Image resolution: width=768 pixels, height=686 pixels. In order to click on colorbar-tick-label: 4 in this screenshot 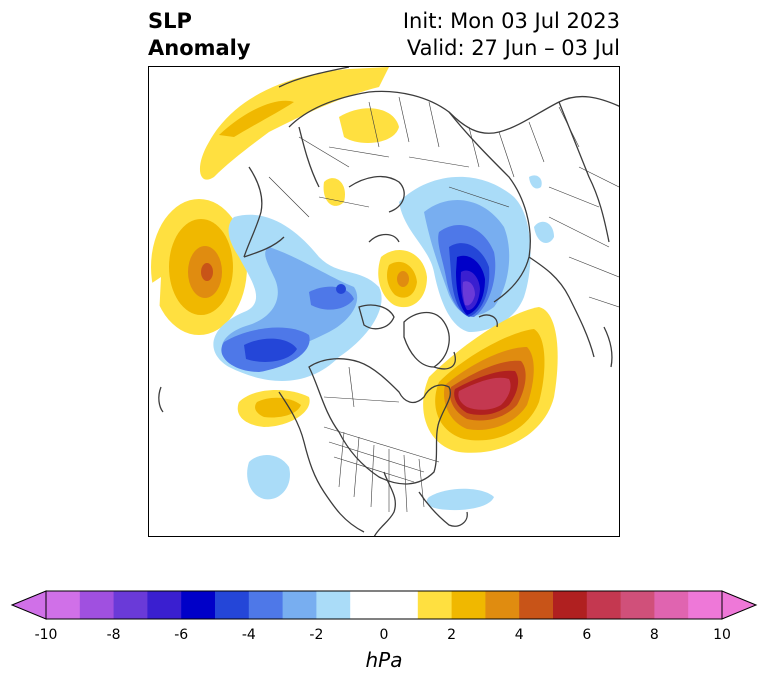, I will do `click(519, 635)`.